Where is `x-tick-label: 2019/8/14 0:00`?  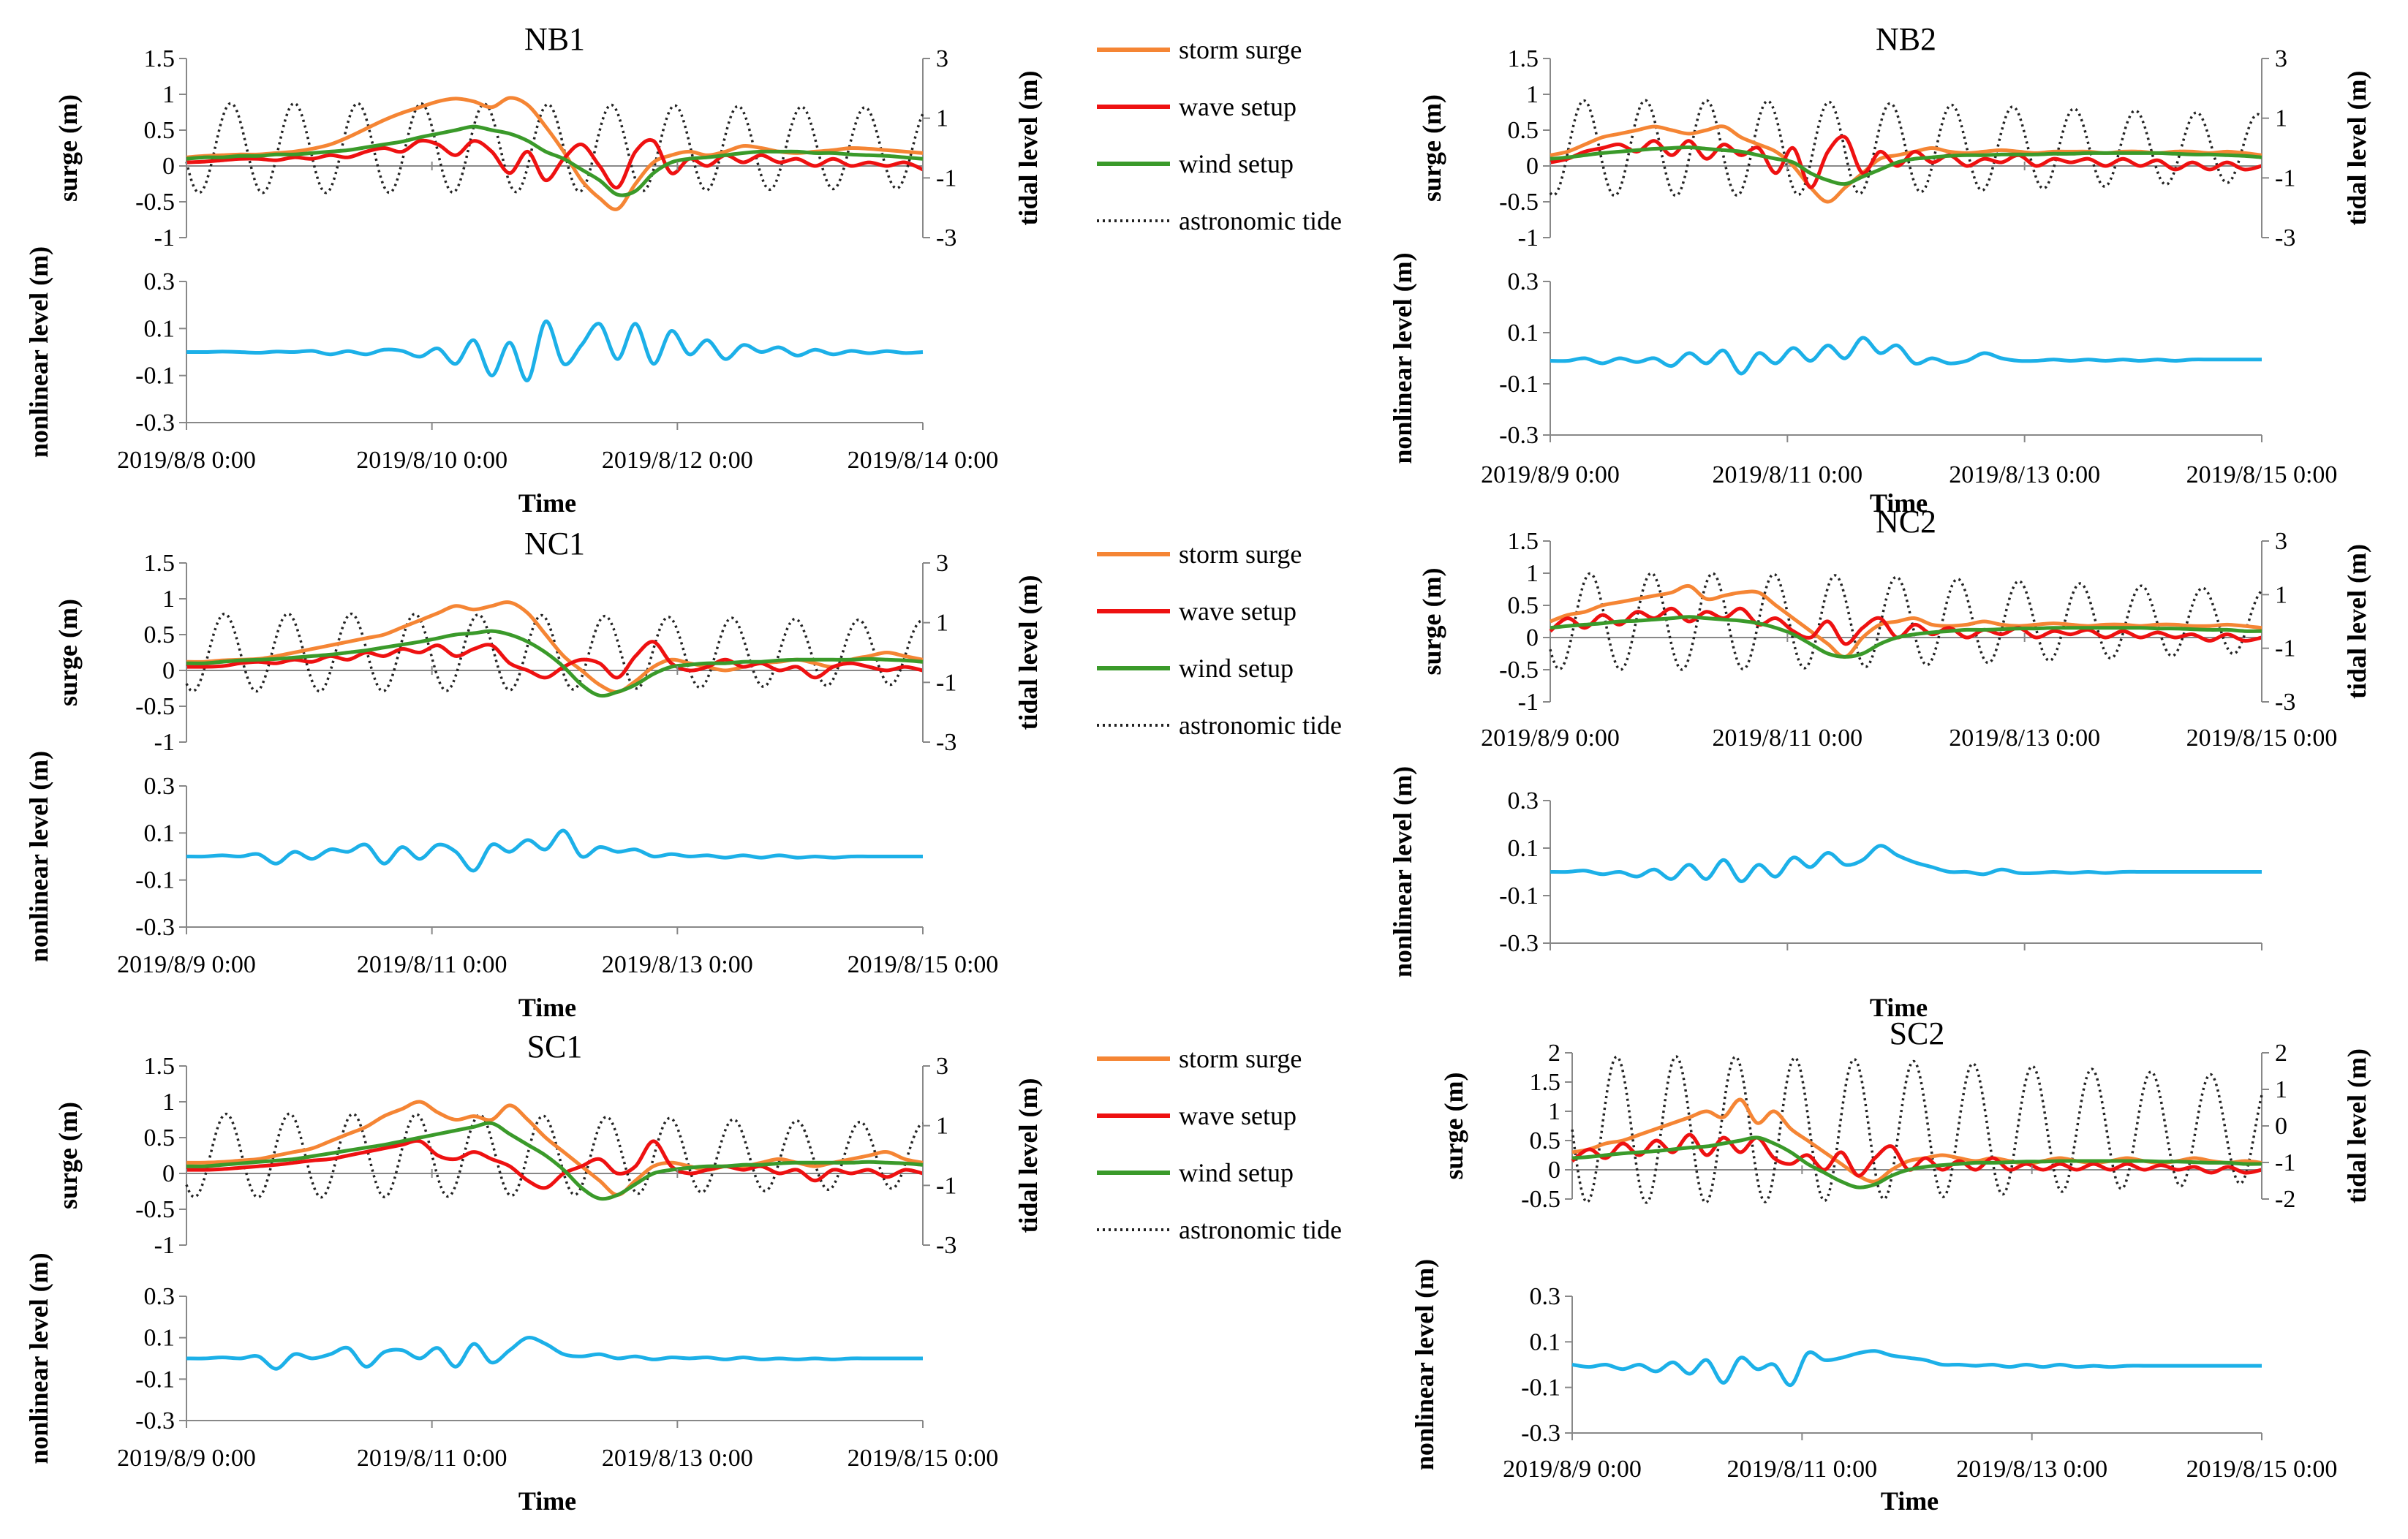 x-tick-label: 2019/8/14 0:00 is located at coordinates (923, 461).